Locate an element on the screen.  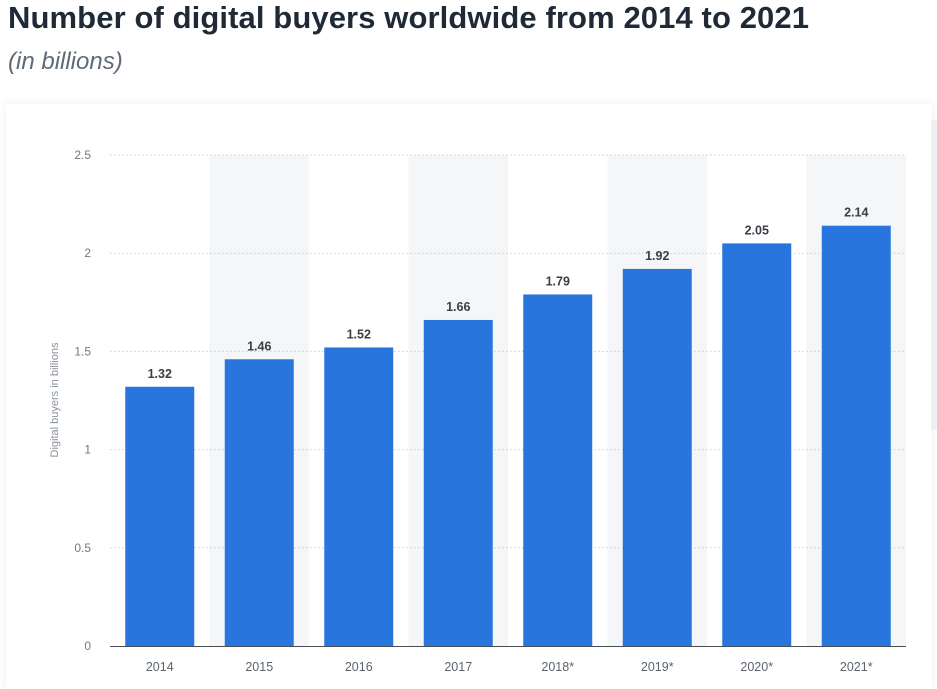
y-tick-label: 0.5 is located at coordinates (82, 548).